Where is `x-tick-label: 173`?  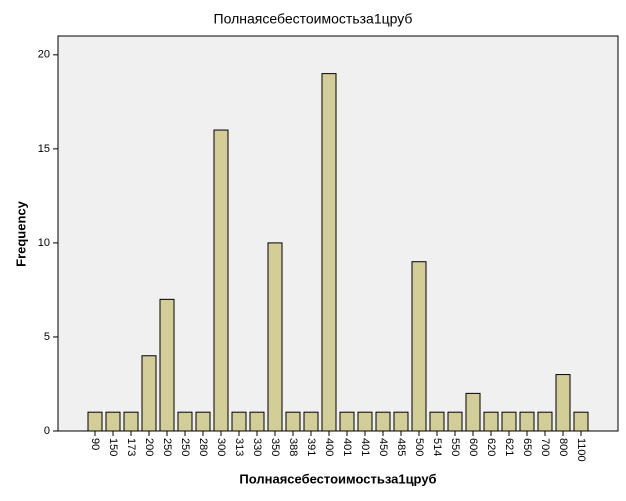
x-tick-label: 173 is located at coordinates (131, 447).